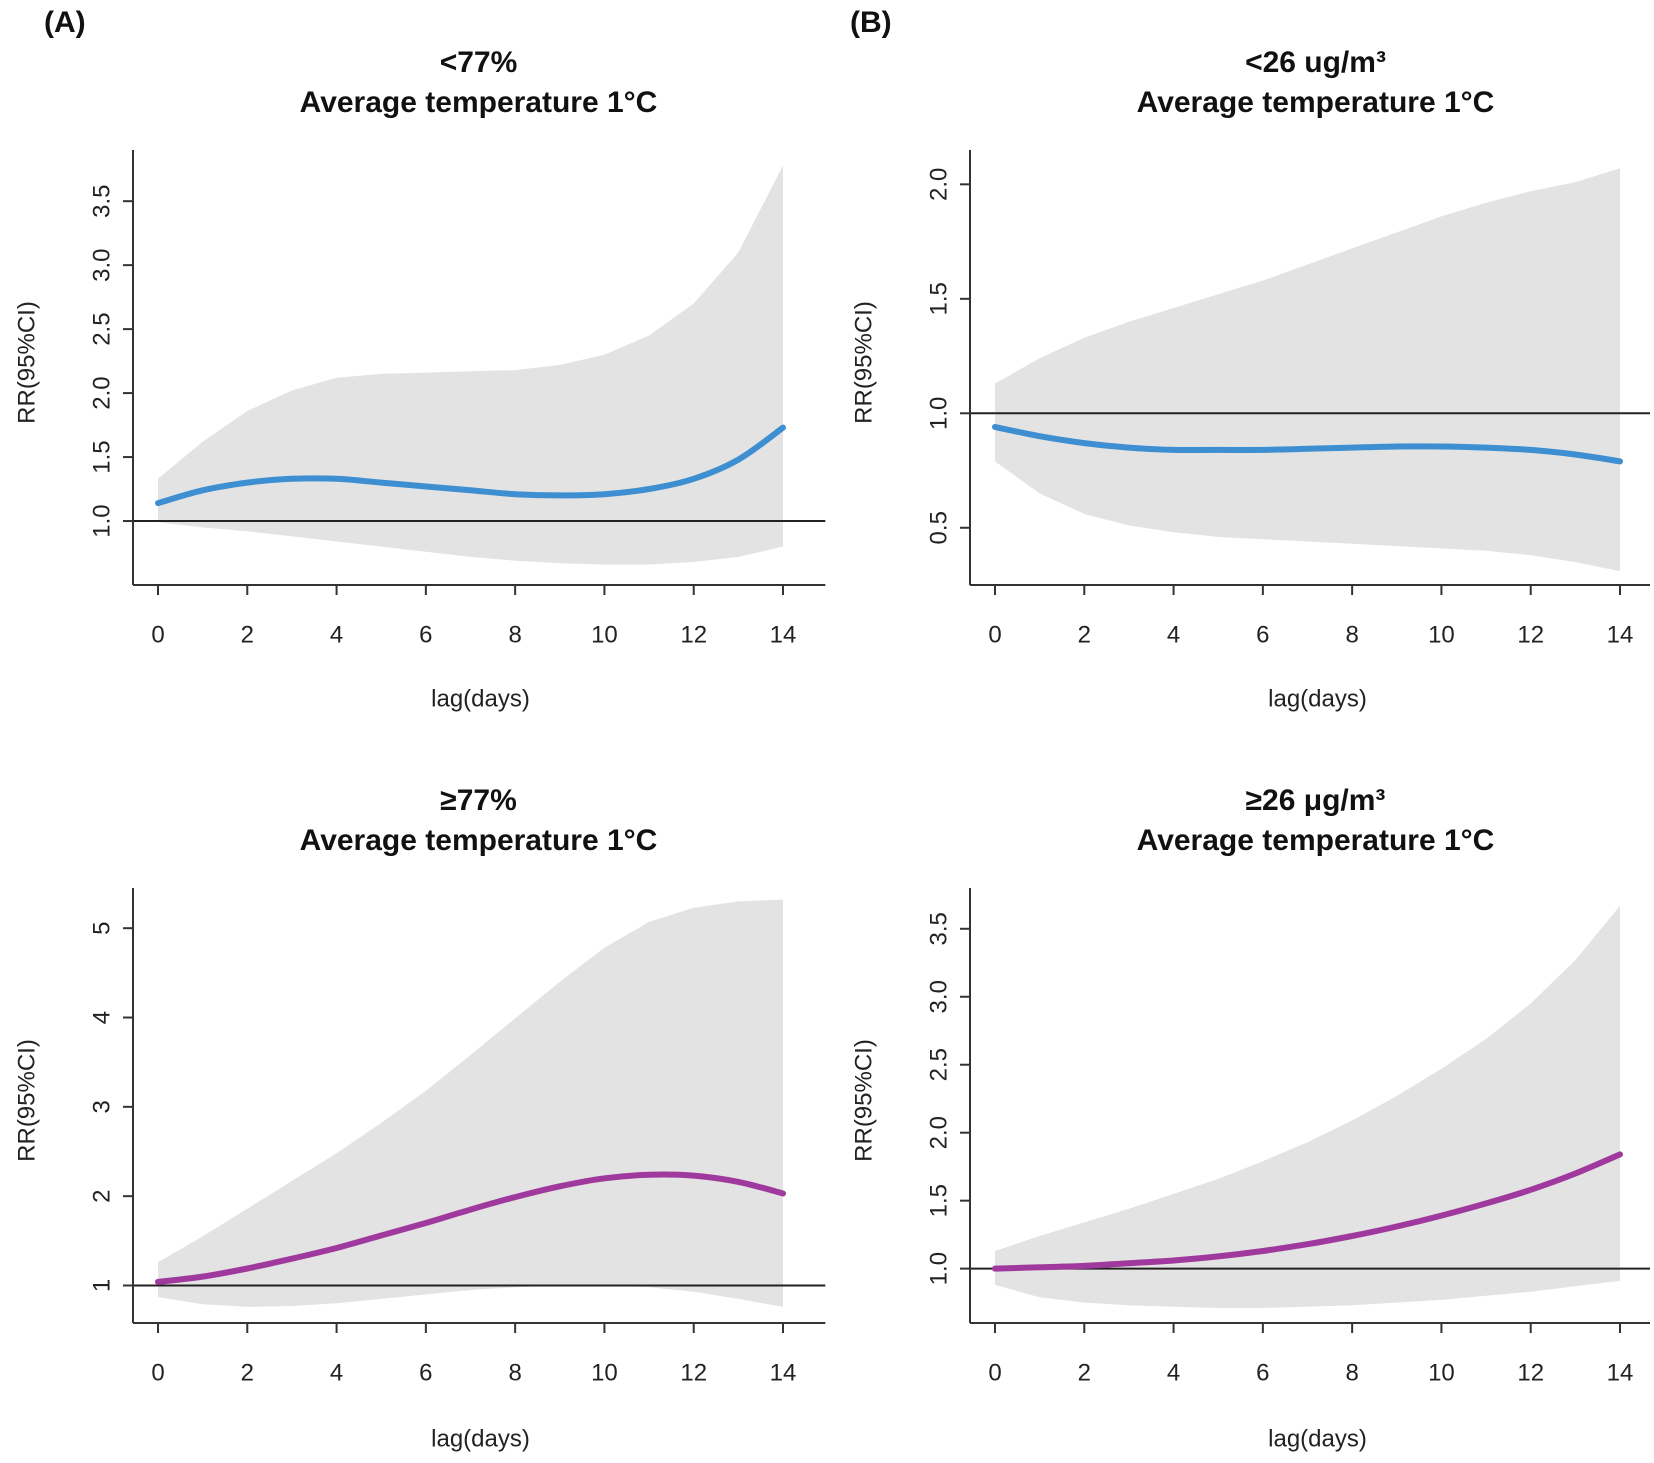  Describe the element at coordinates (101, 1106) in the screenshot. I see `y-tick-label: 3` at that location.